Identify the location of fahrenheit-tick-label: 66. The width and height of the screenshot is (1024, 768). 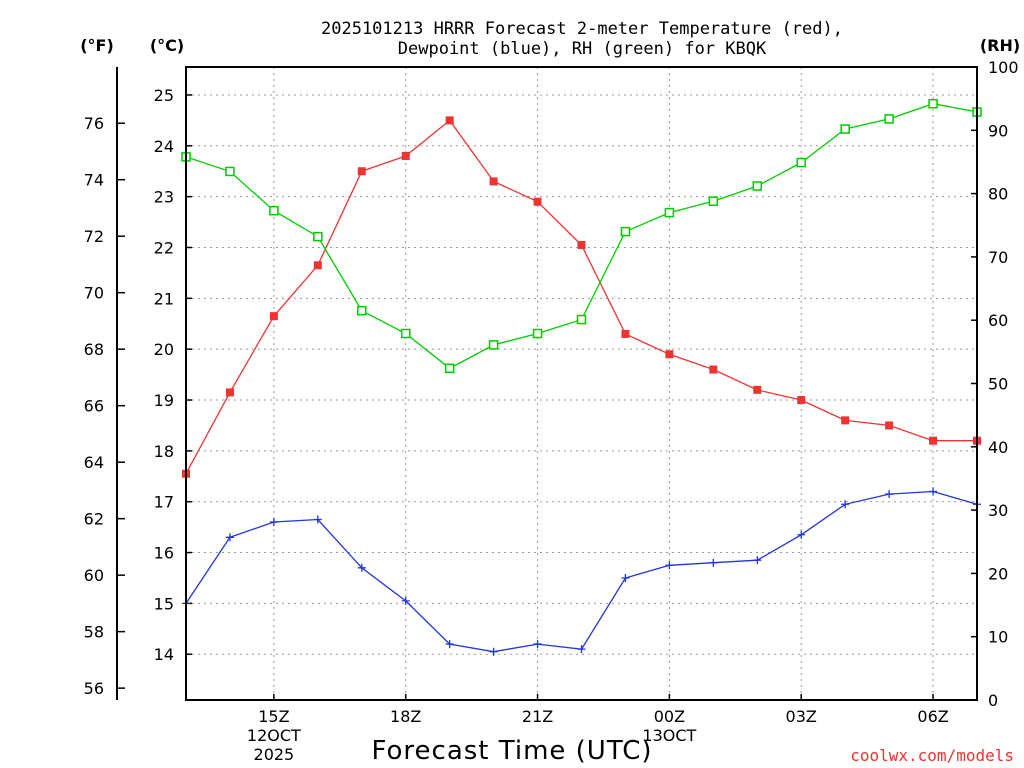
(94, 406).